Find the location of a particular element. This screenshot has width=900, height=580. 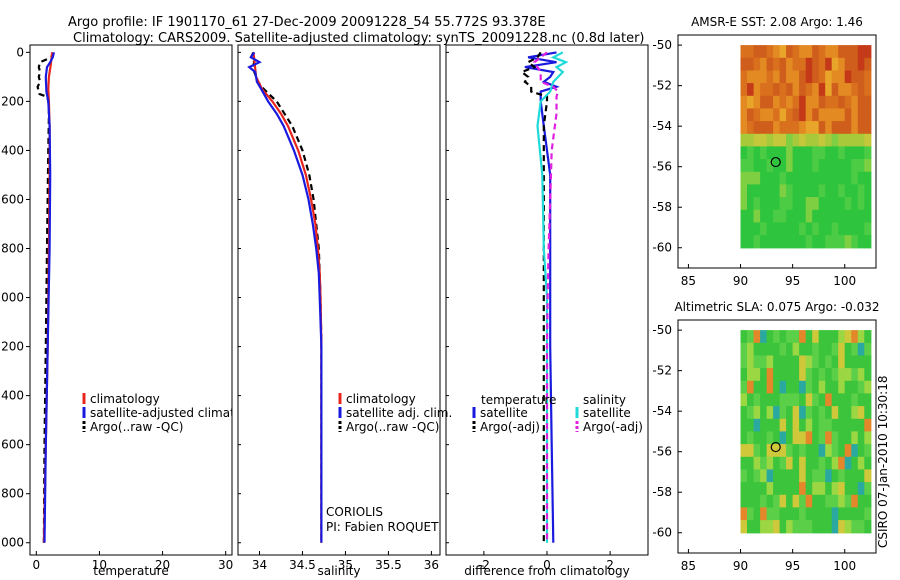

legend-title-temperature: temperature is located at coordinates (518, 400).